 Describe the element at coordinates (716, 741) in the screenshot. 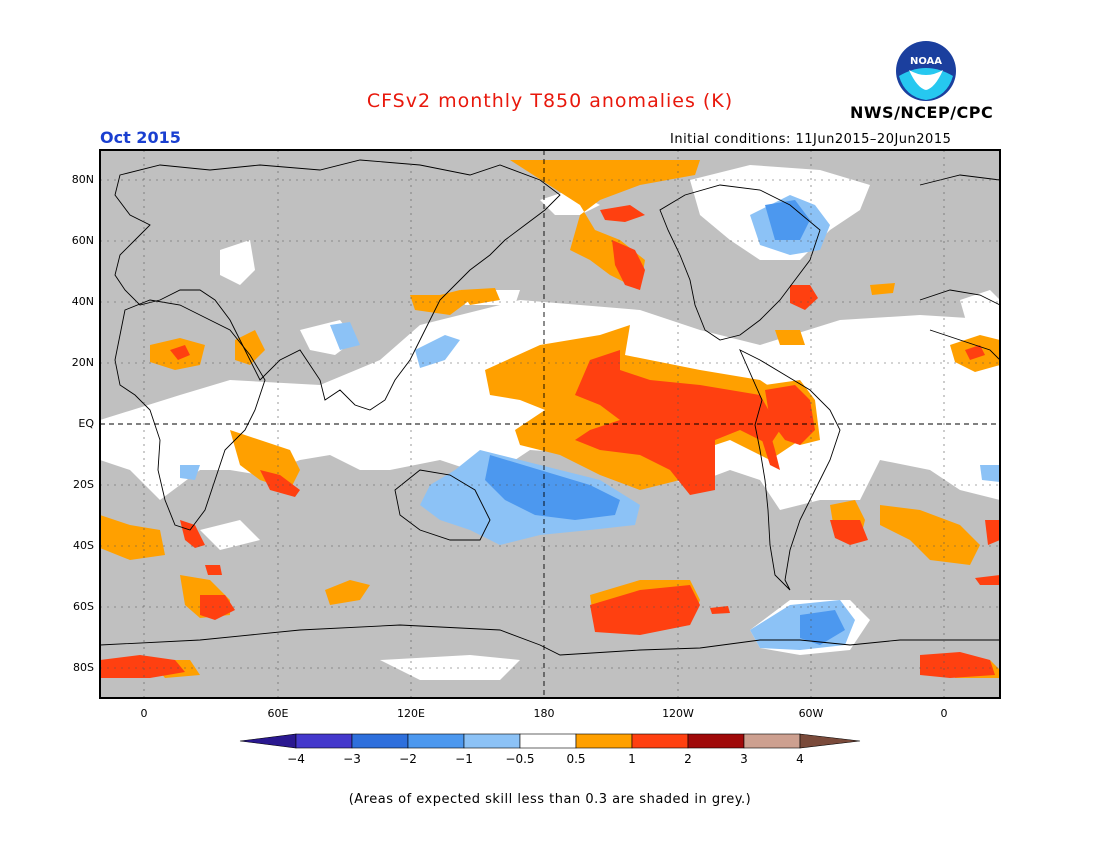

I see `colorbar-bin-pos2` at that location.